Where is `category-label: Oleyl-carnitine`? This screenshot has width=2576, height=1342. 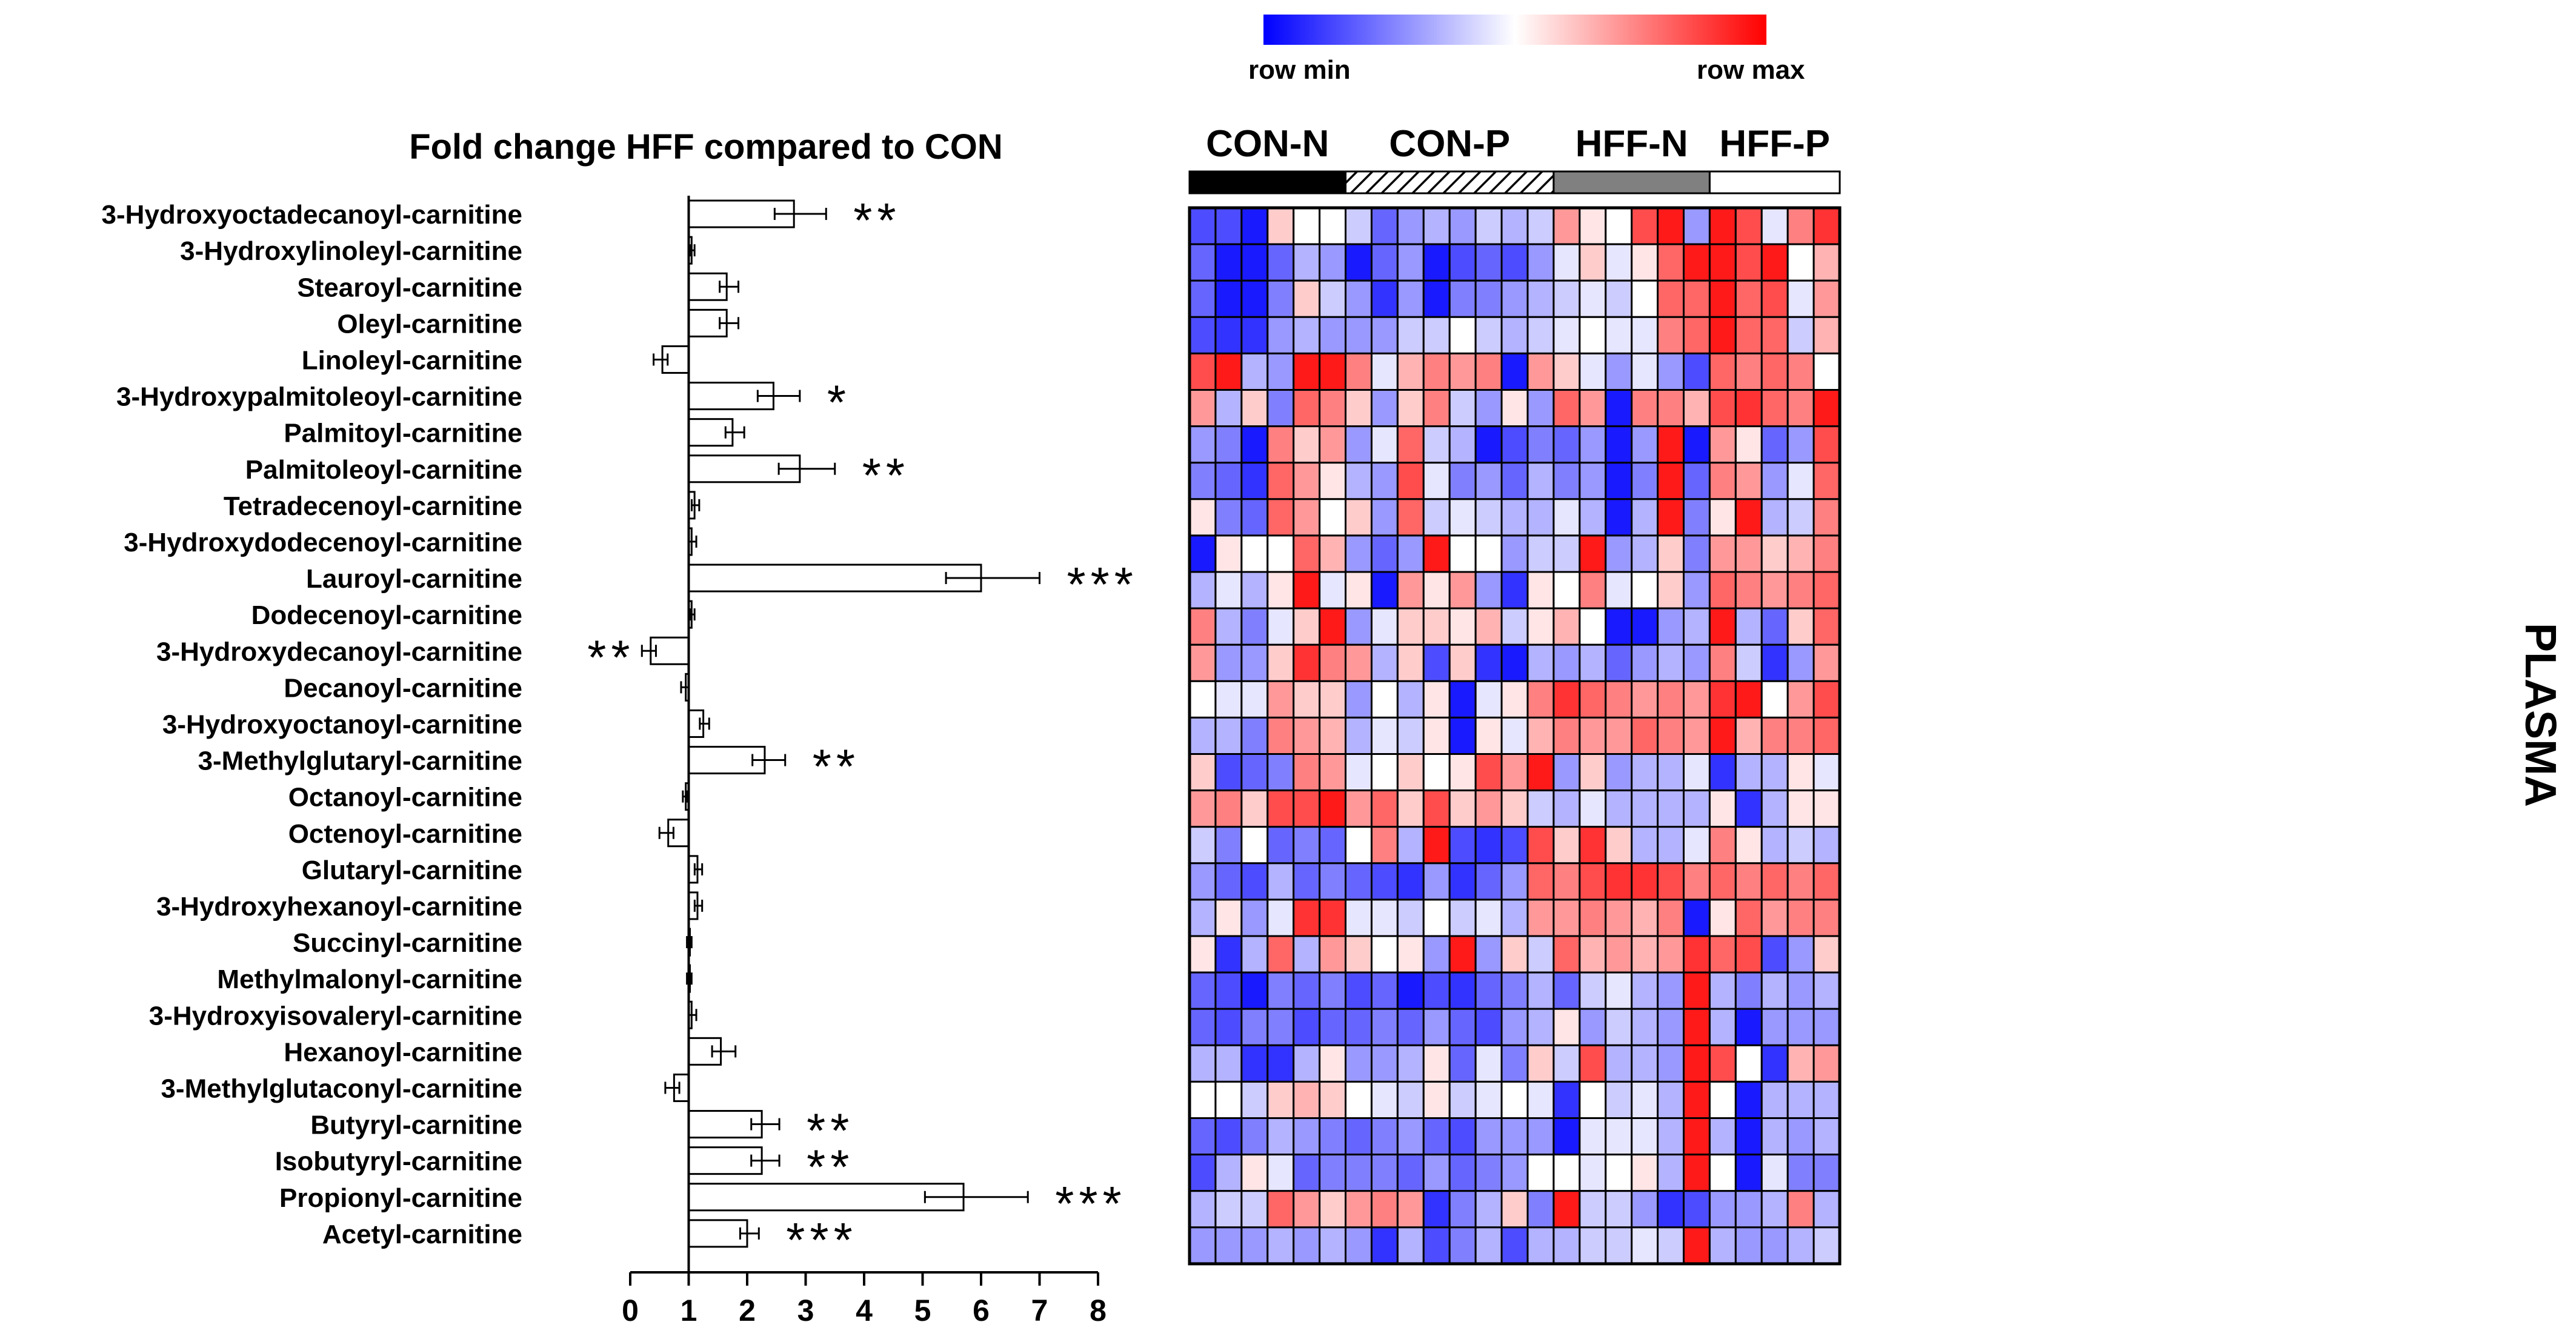
category-label: Oleyl-carnitine is located at coordinates (429, 324).